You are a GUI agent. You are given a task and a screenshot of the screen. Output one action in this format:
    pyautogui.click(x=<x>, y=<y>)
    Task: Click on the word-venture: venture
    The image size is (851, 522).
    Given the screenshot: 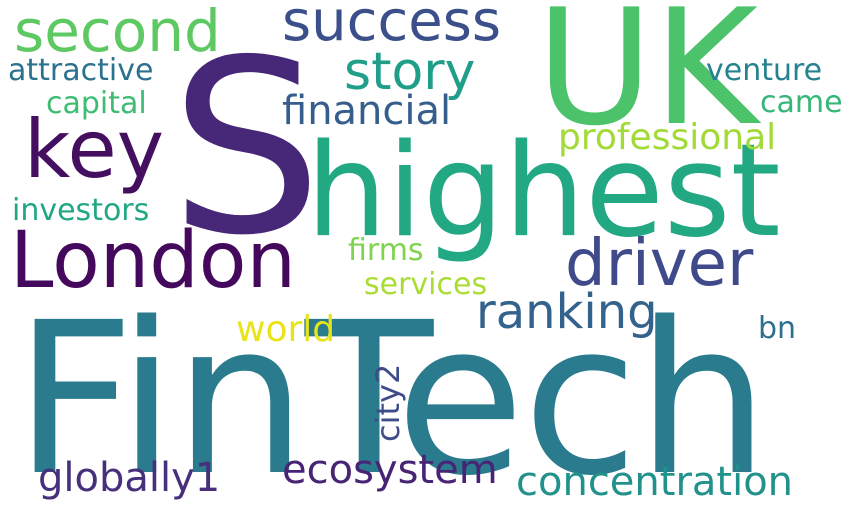 What is the action you would take?
    pyautogui.click(x=764, y=70)
    